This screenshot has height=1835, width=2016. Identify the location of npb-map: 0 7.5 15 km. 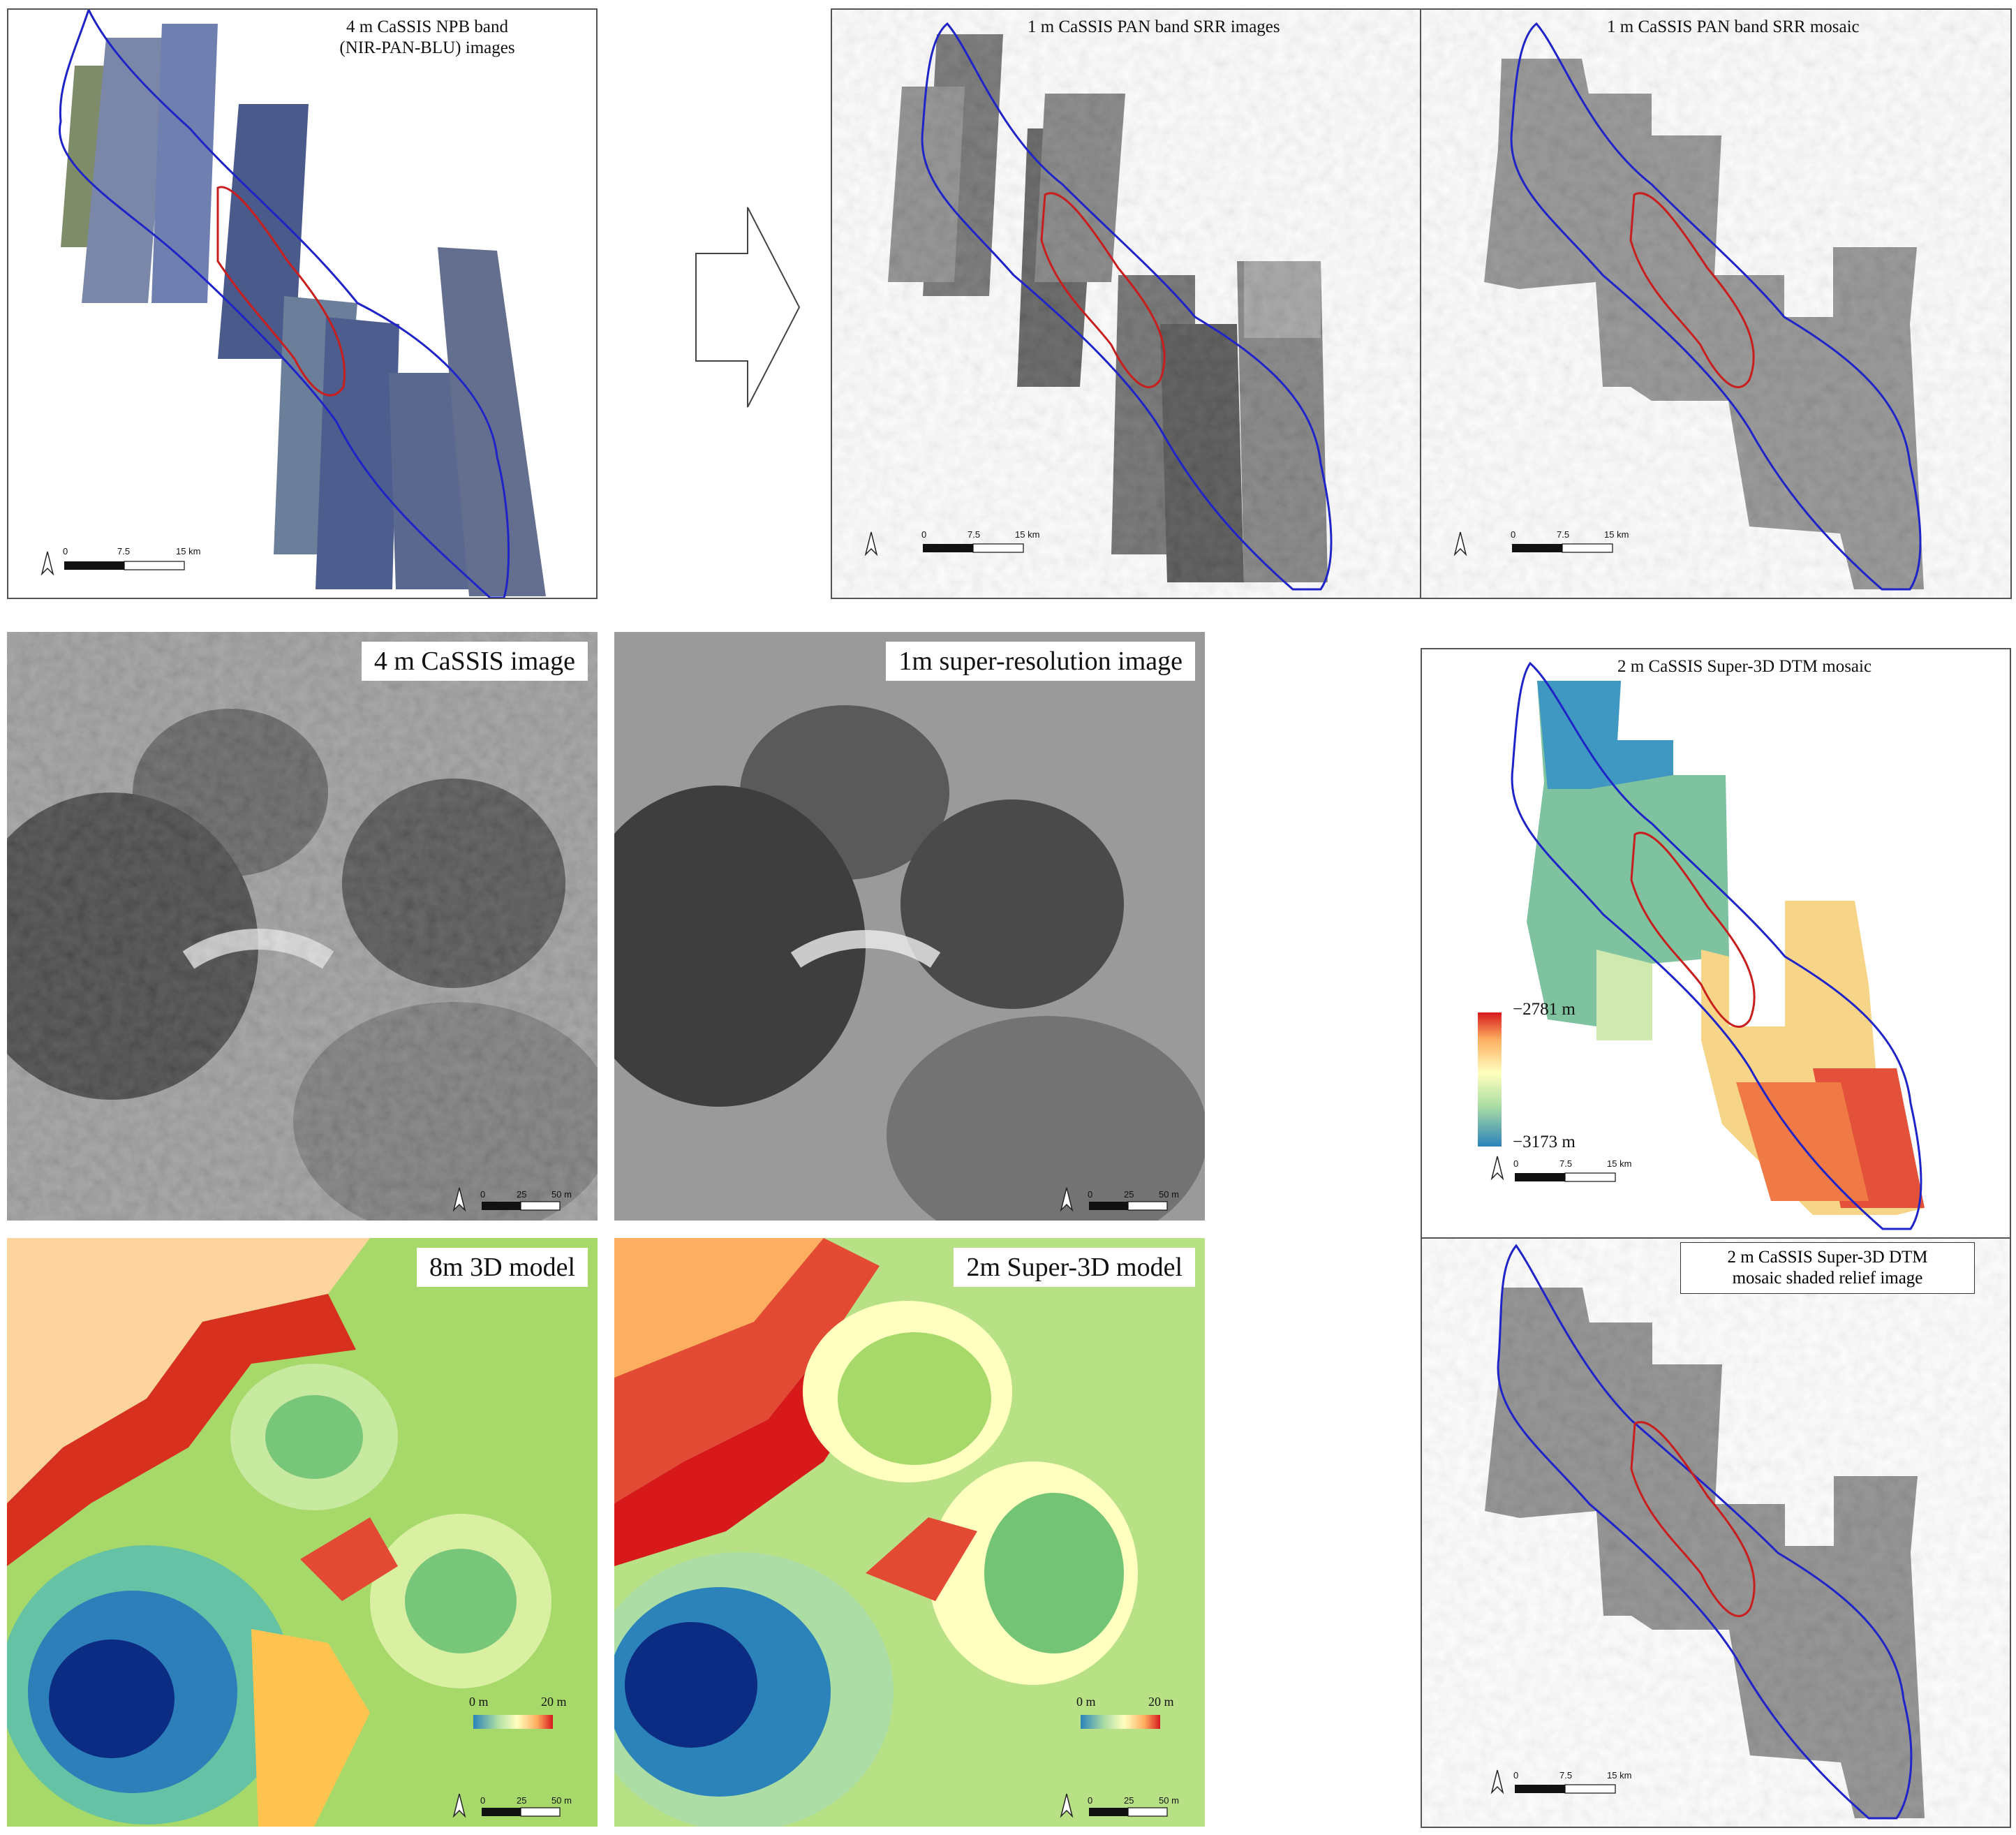
(302, 304).